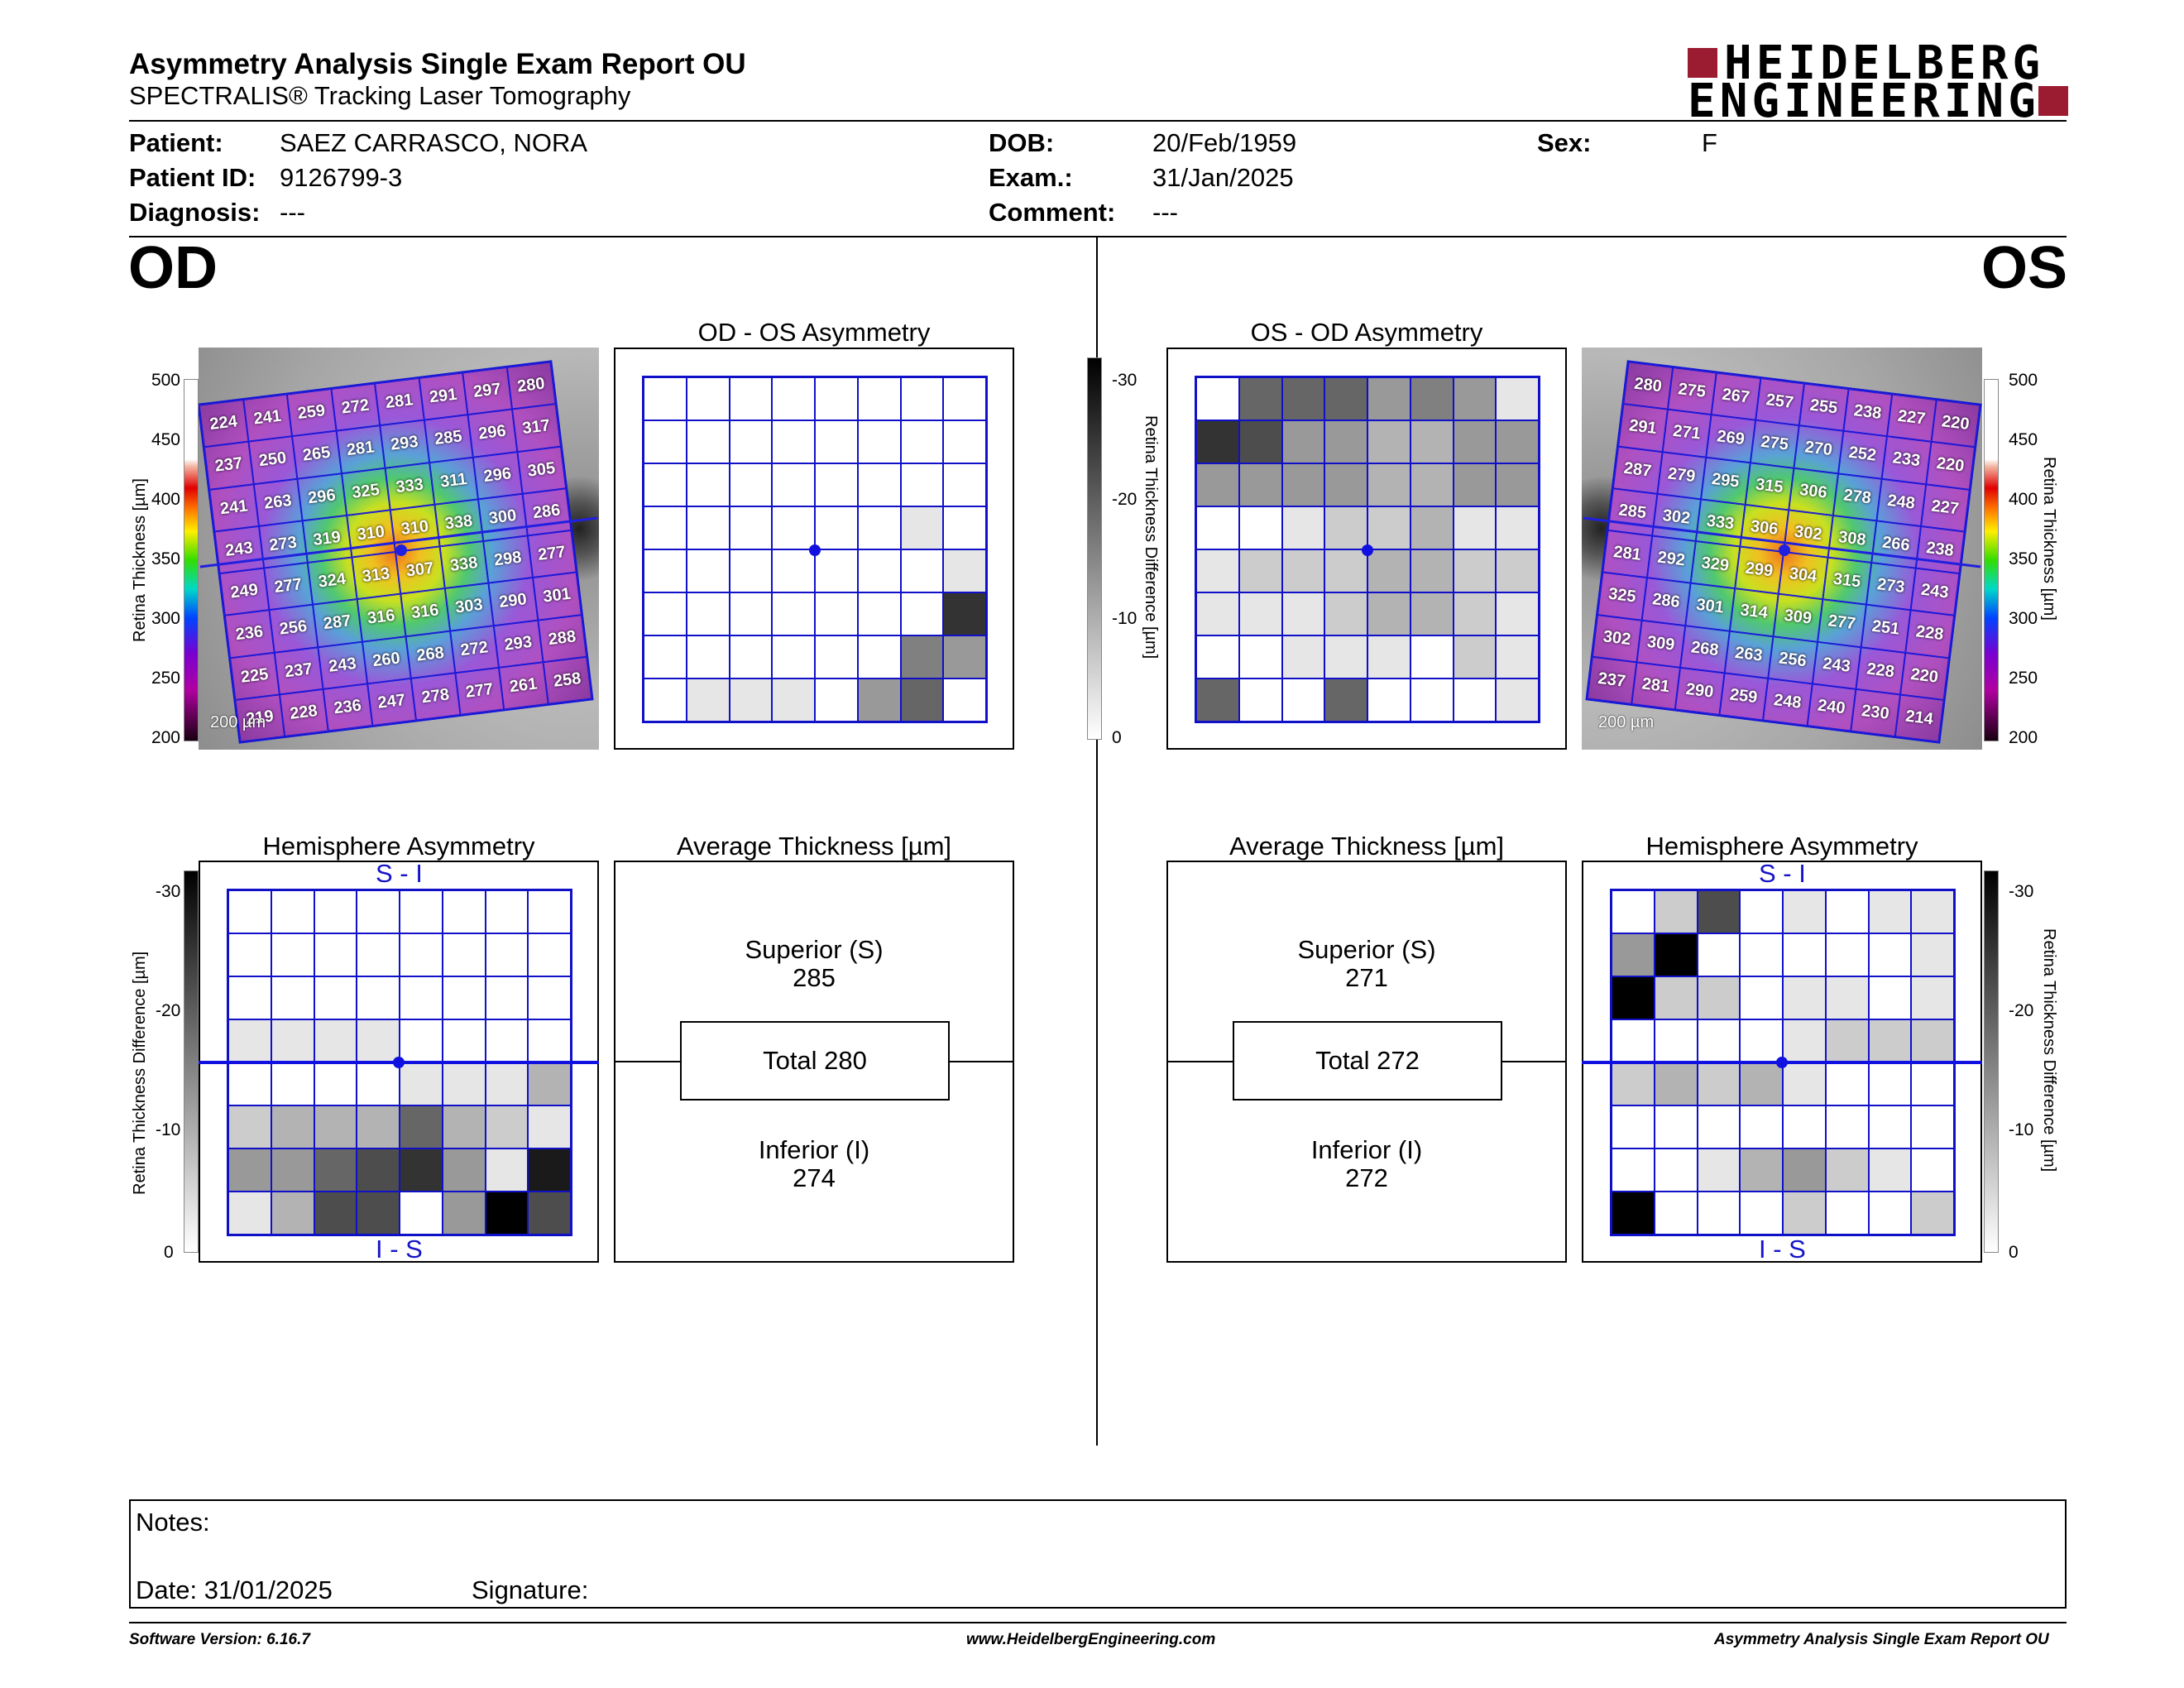 The width and height of the screenshot is (2184, 1688). I want to click on os-thickness-value-cell: 308, so click(1852, 539).